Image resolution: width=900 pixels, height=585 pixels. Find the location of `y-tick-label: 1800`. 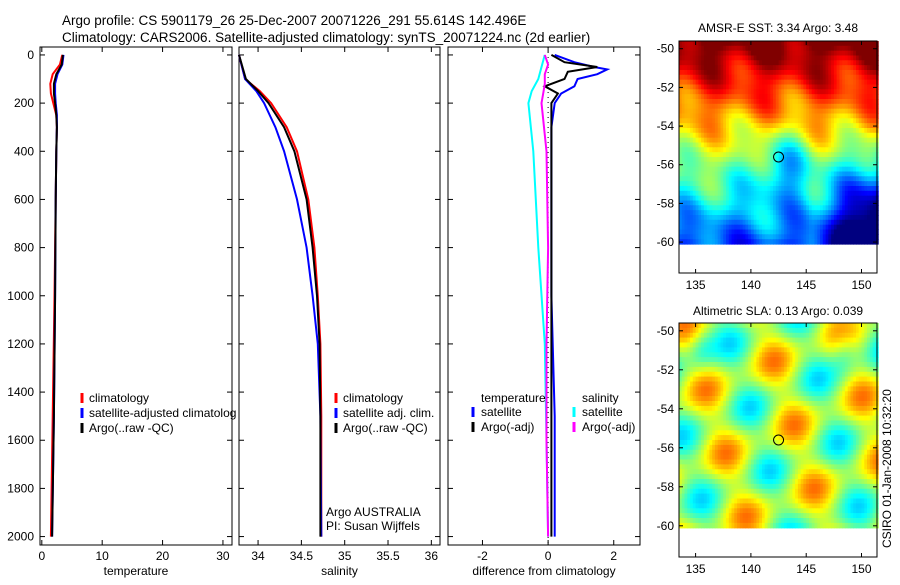

y-tick-label: 1800 is located at coordinates (20, 488).